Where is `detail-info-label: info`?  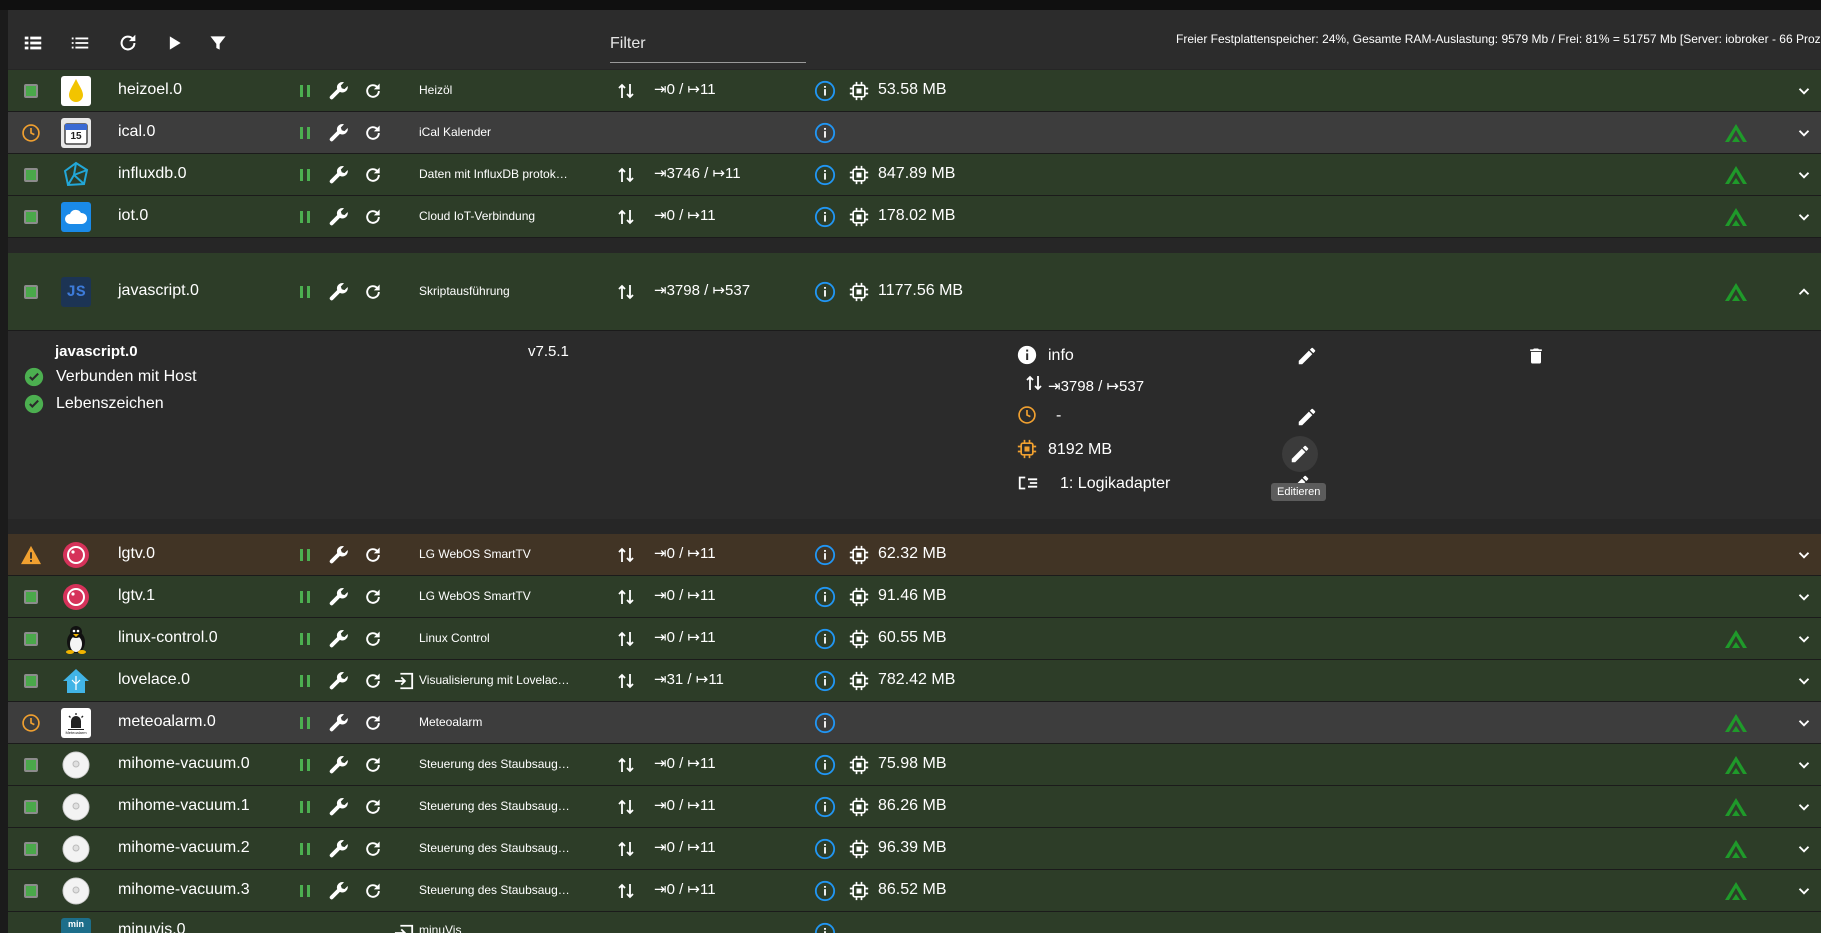 detail-info-label: info is located at coordinates (1061, 355).